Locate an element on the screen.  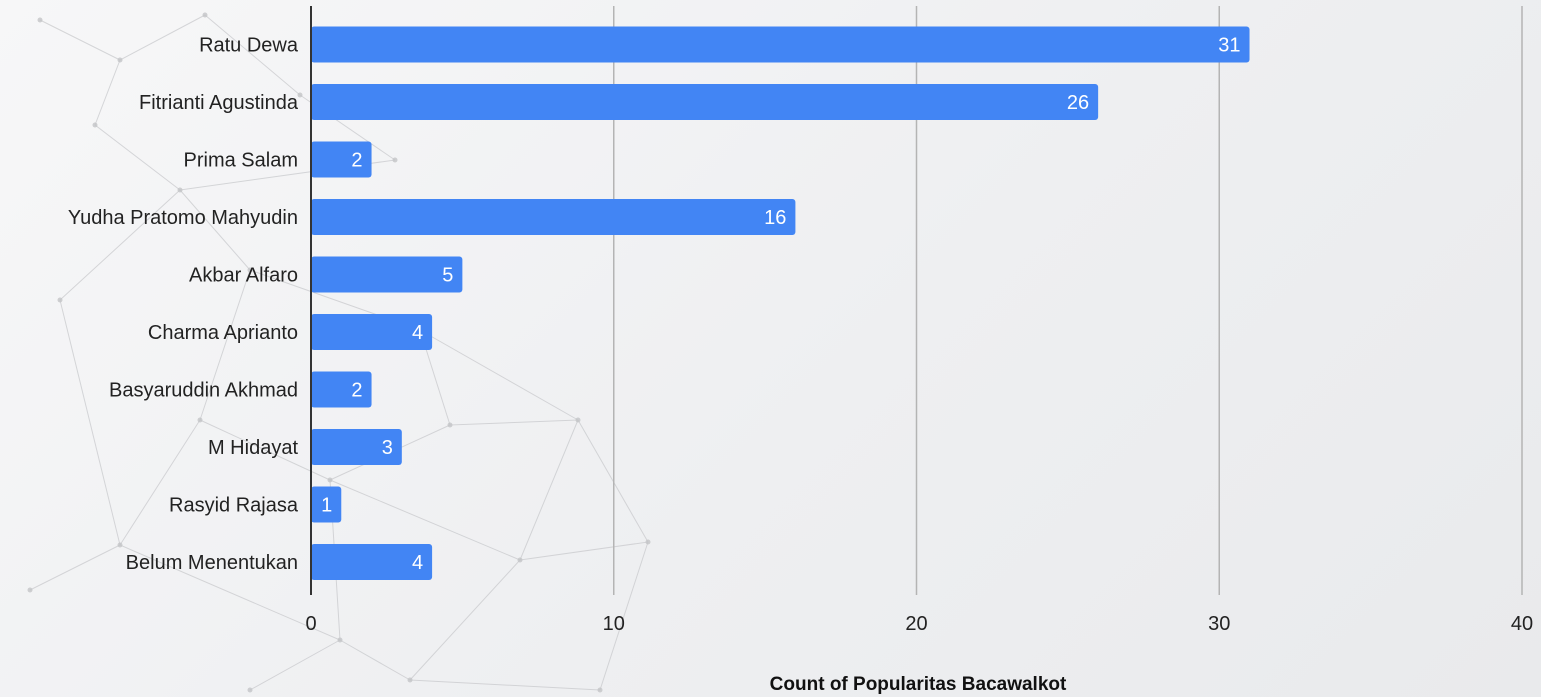
bar-value-label: 31 is located at coordinates (1229, 46).